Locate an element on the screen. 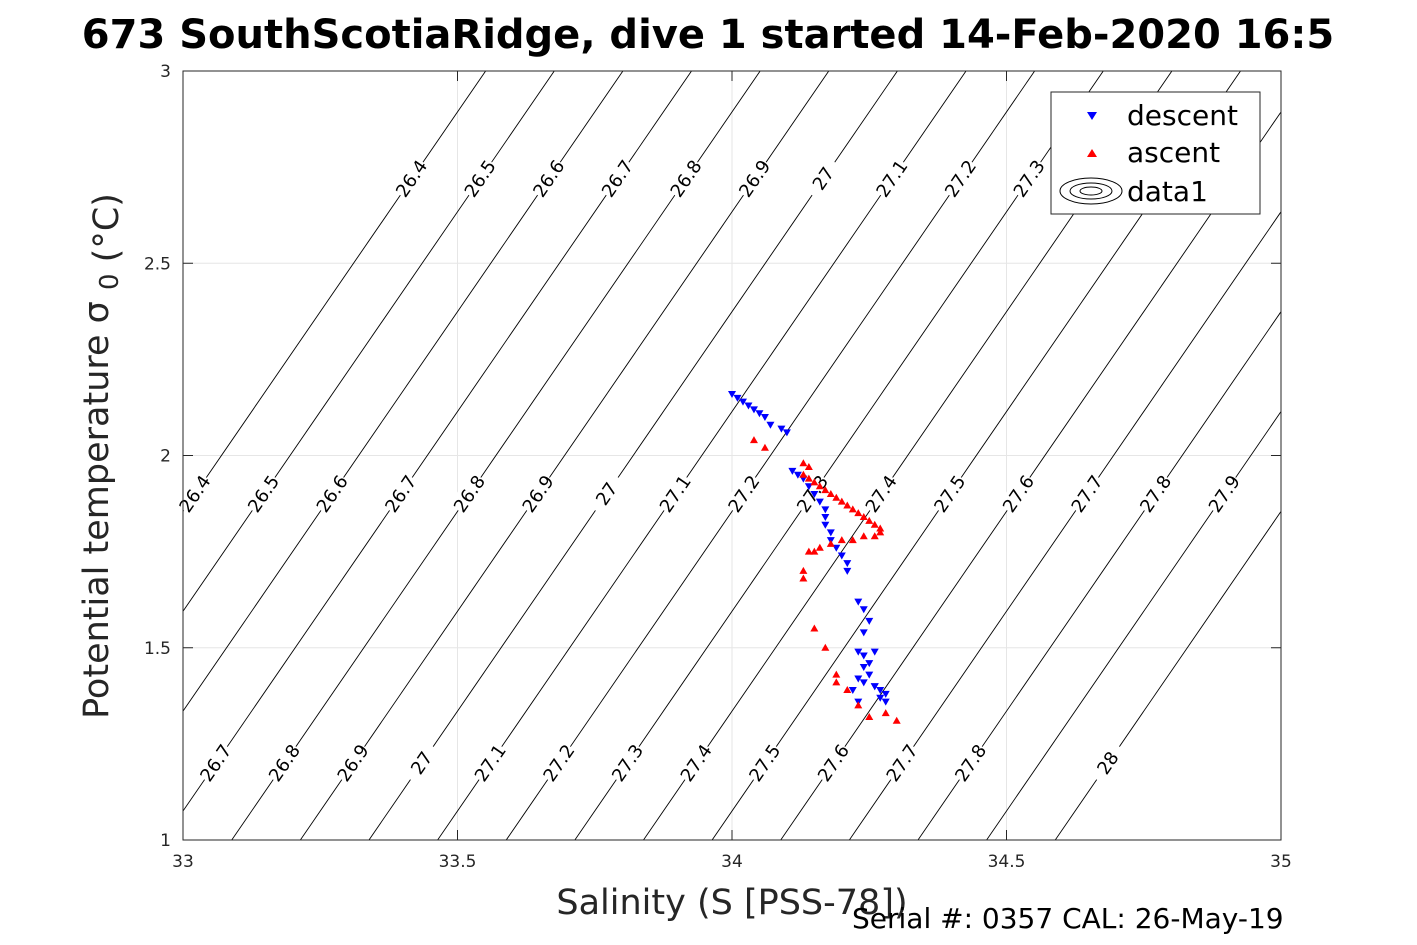 The image size is (1417, 945). y-tick-labels: 1 1.5 2 2.5 3 is located at coordinates (157, 456).